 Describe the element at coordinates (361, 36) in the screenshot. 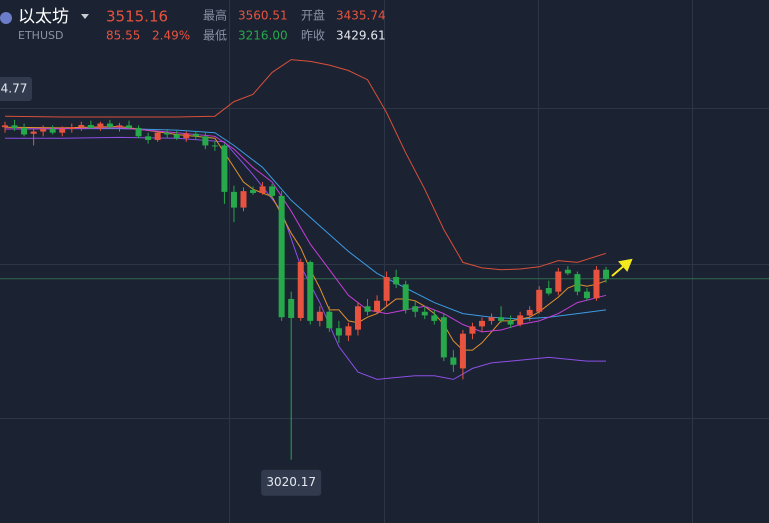

I see `stat-value: 3429.61` at that location.